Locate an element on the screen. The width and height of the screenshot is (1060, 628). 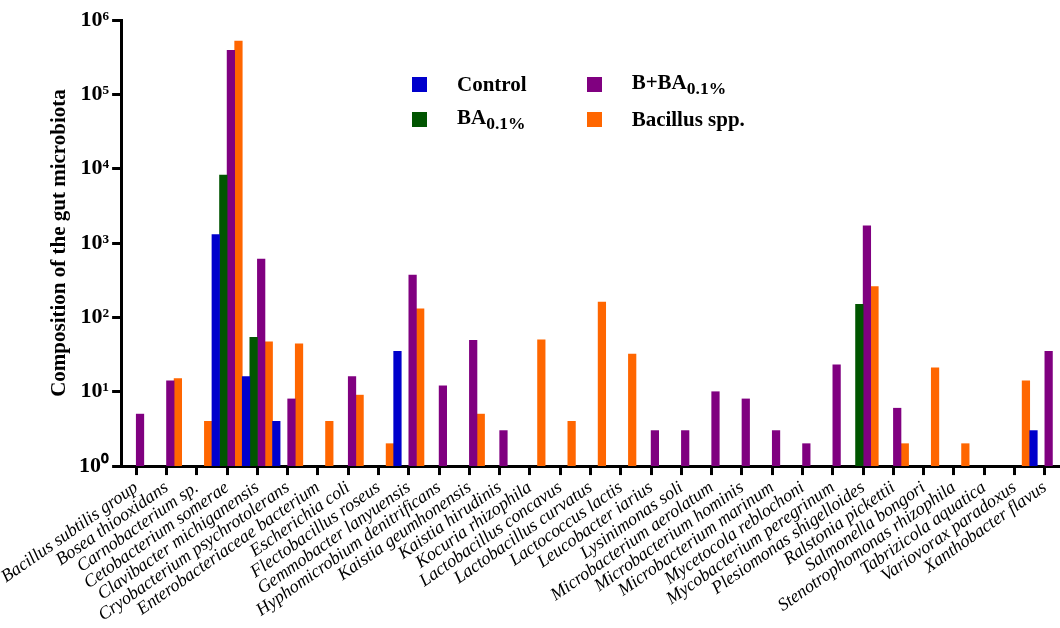
y-tick-label: 10⁴ is located at coordinates (95, 167).